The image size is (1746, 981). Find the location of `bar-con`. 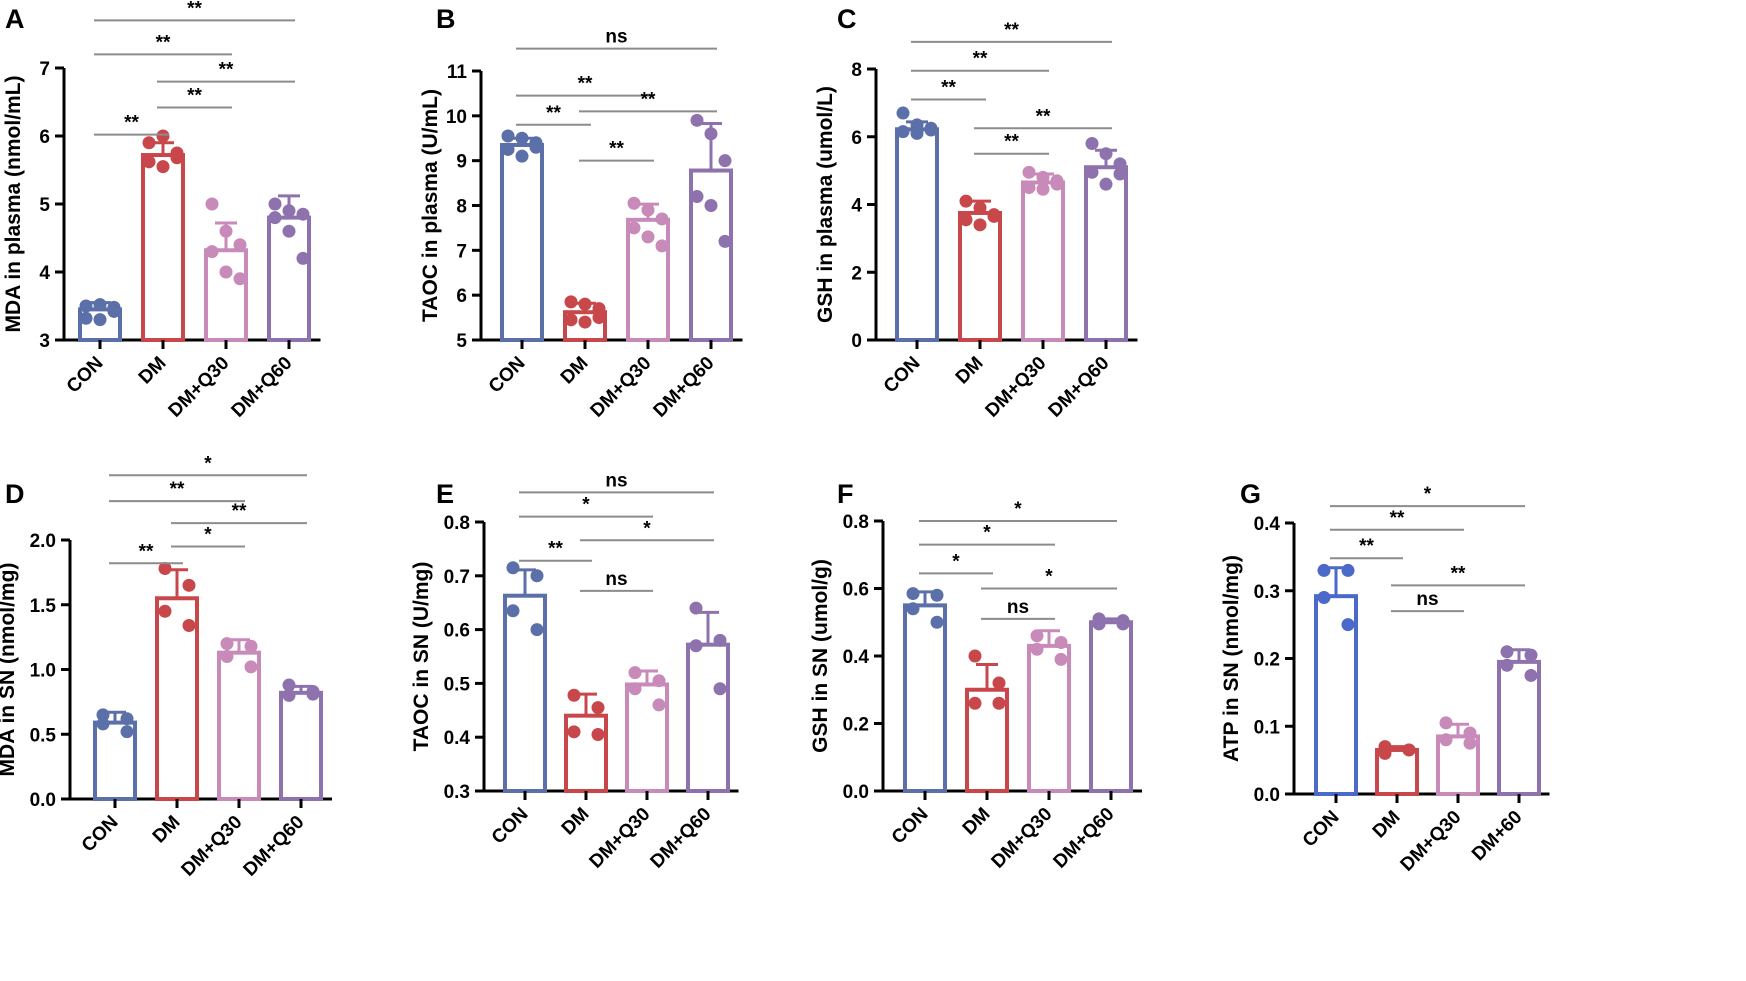

bar-con is located at coordinates (522, 242).